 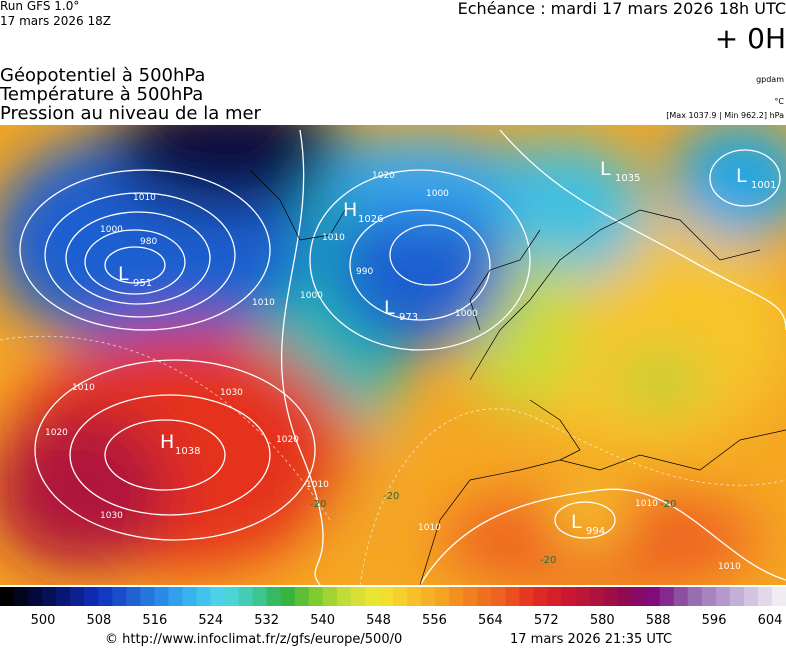 What do you see at coordinates (622, 9) in the screenshot?
I see `forecast-time: Echéance : mardi 17 mars 2026 18h UTC` at bounding box center [622, 9].